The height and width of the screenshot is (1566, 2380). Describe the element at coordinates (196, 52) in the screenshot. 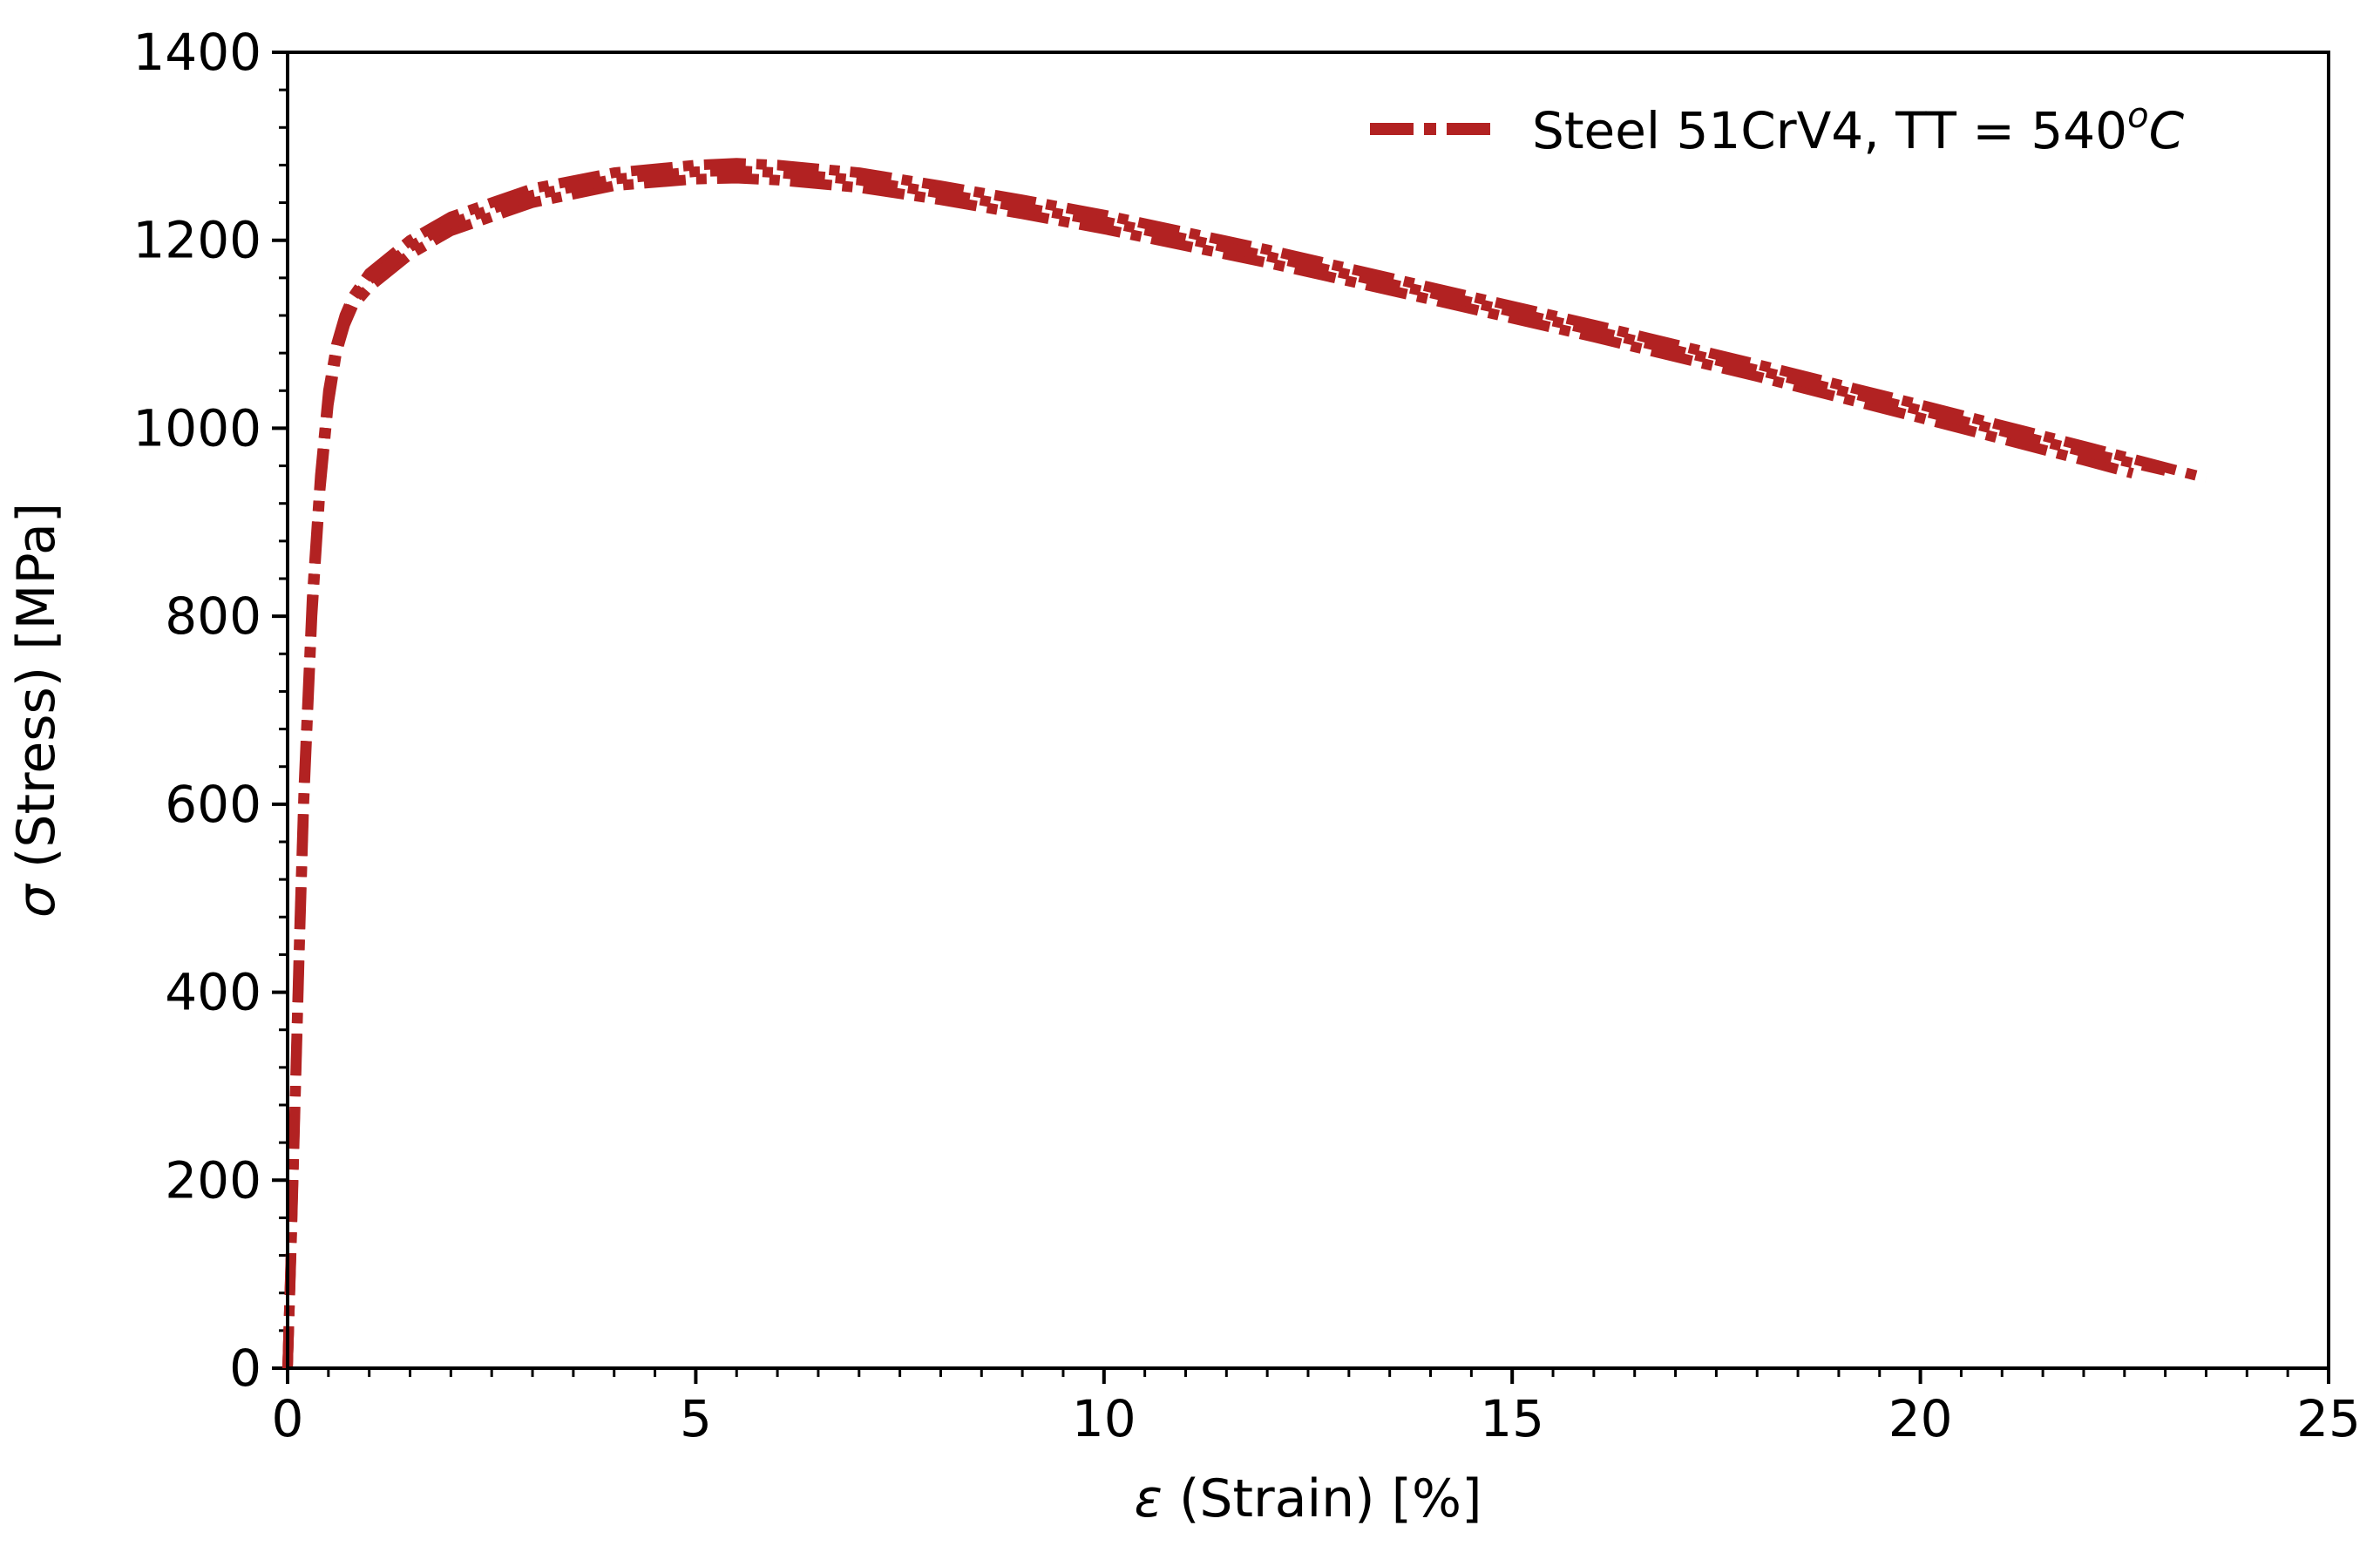

I see `y-tick-label: 1400` at that location.